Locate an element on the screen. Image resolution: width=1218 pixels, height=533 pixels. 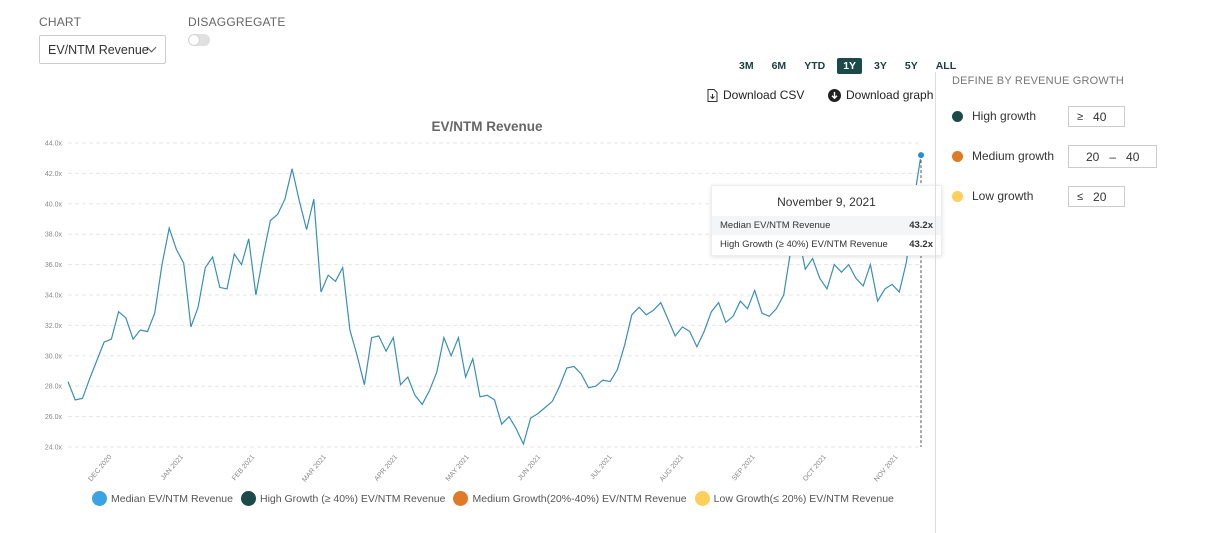
legend-item: Medium Growth(20%-40%) EV/NTM Revenue is located at coordinates (570, 498).